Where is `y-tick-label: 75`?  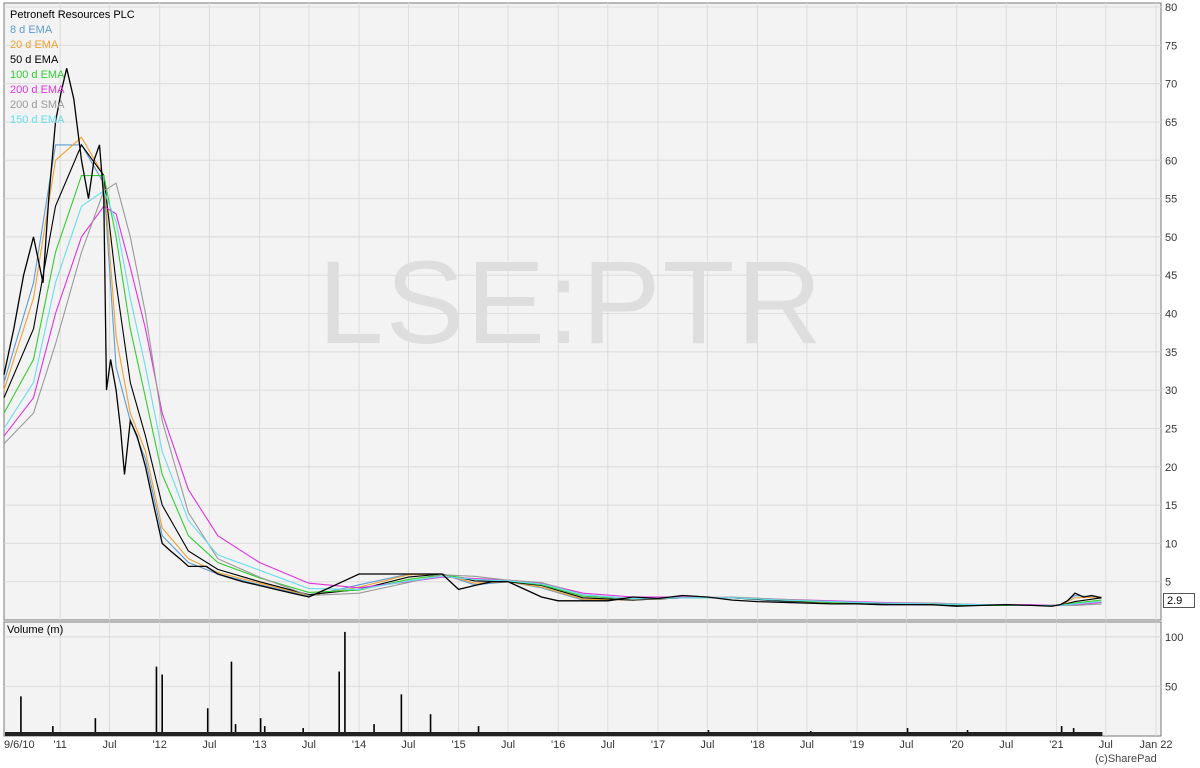 y-tick-label: 75 is located at coordinates (1171, 46).